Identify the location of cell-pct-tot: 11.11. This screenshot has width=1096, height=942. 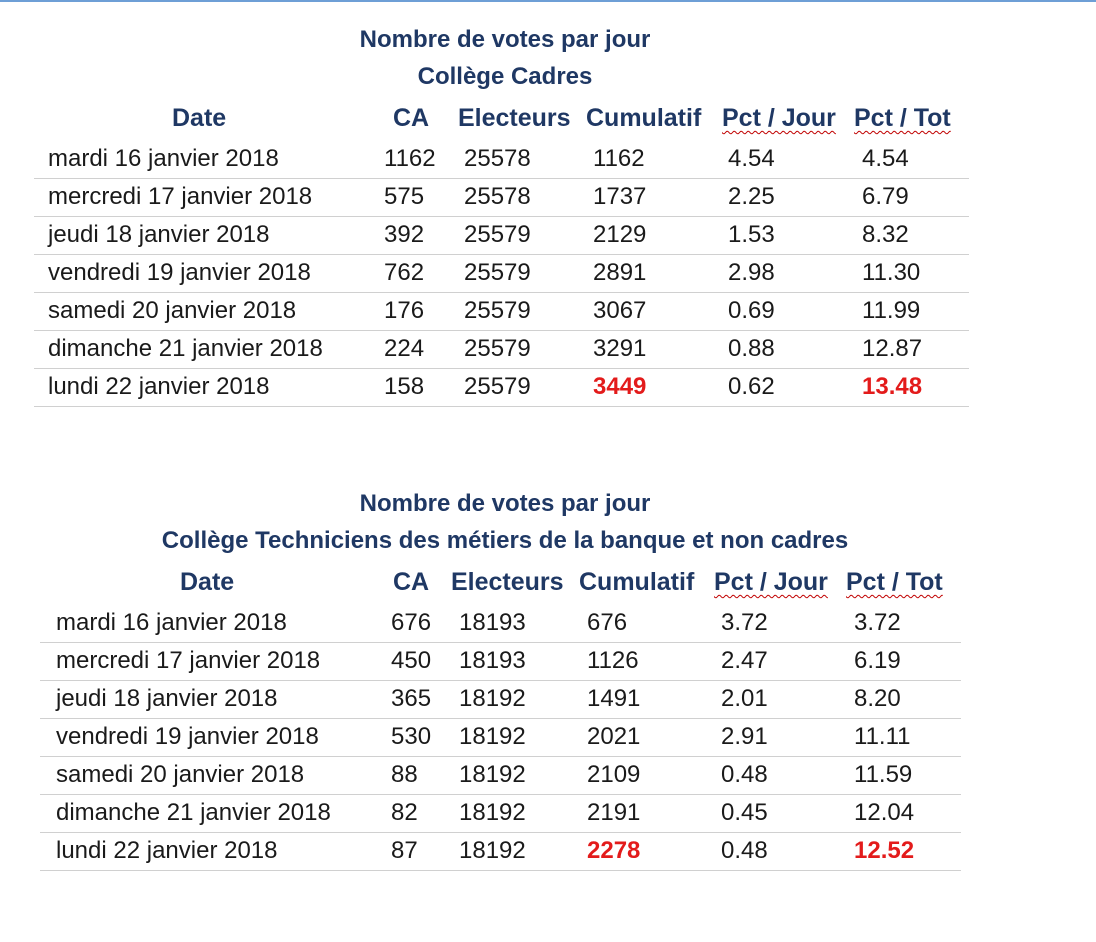
(882, 736).